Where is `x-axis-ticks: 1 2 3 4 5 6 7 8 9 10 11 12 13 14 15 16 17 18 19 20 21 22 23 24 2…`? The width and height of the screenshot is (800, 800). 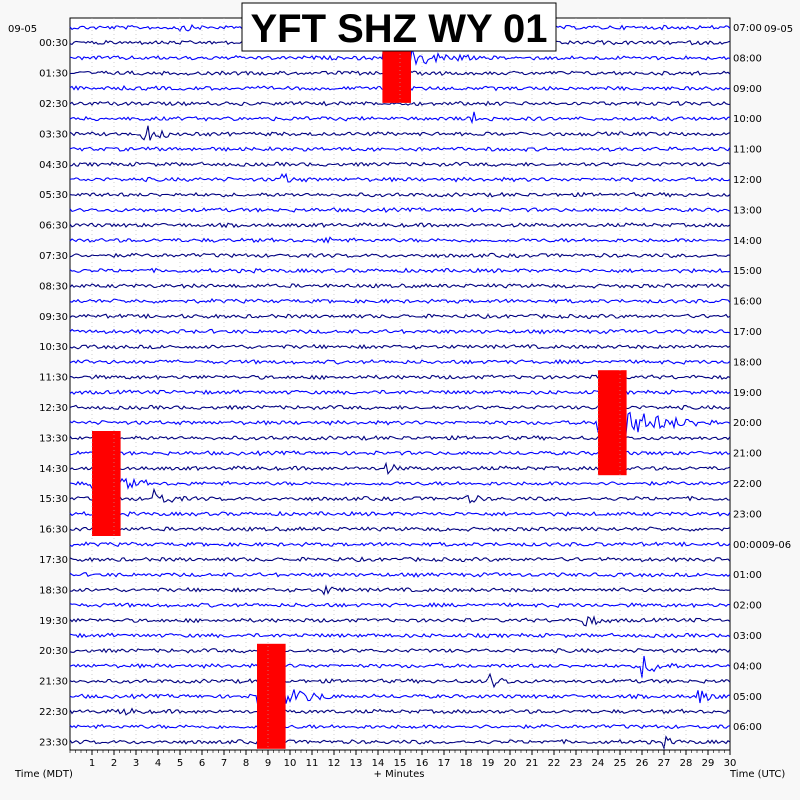
x-axis-ticks: 1 2 3 4 5 6 7 8 9 10 11 12 13 14 15 16 17 18 19 20 21 22 23 24 2… is located at coordinates (403, 759).